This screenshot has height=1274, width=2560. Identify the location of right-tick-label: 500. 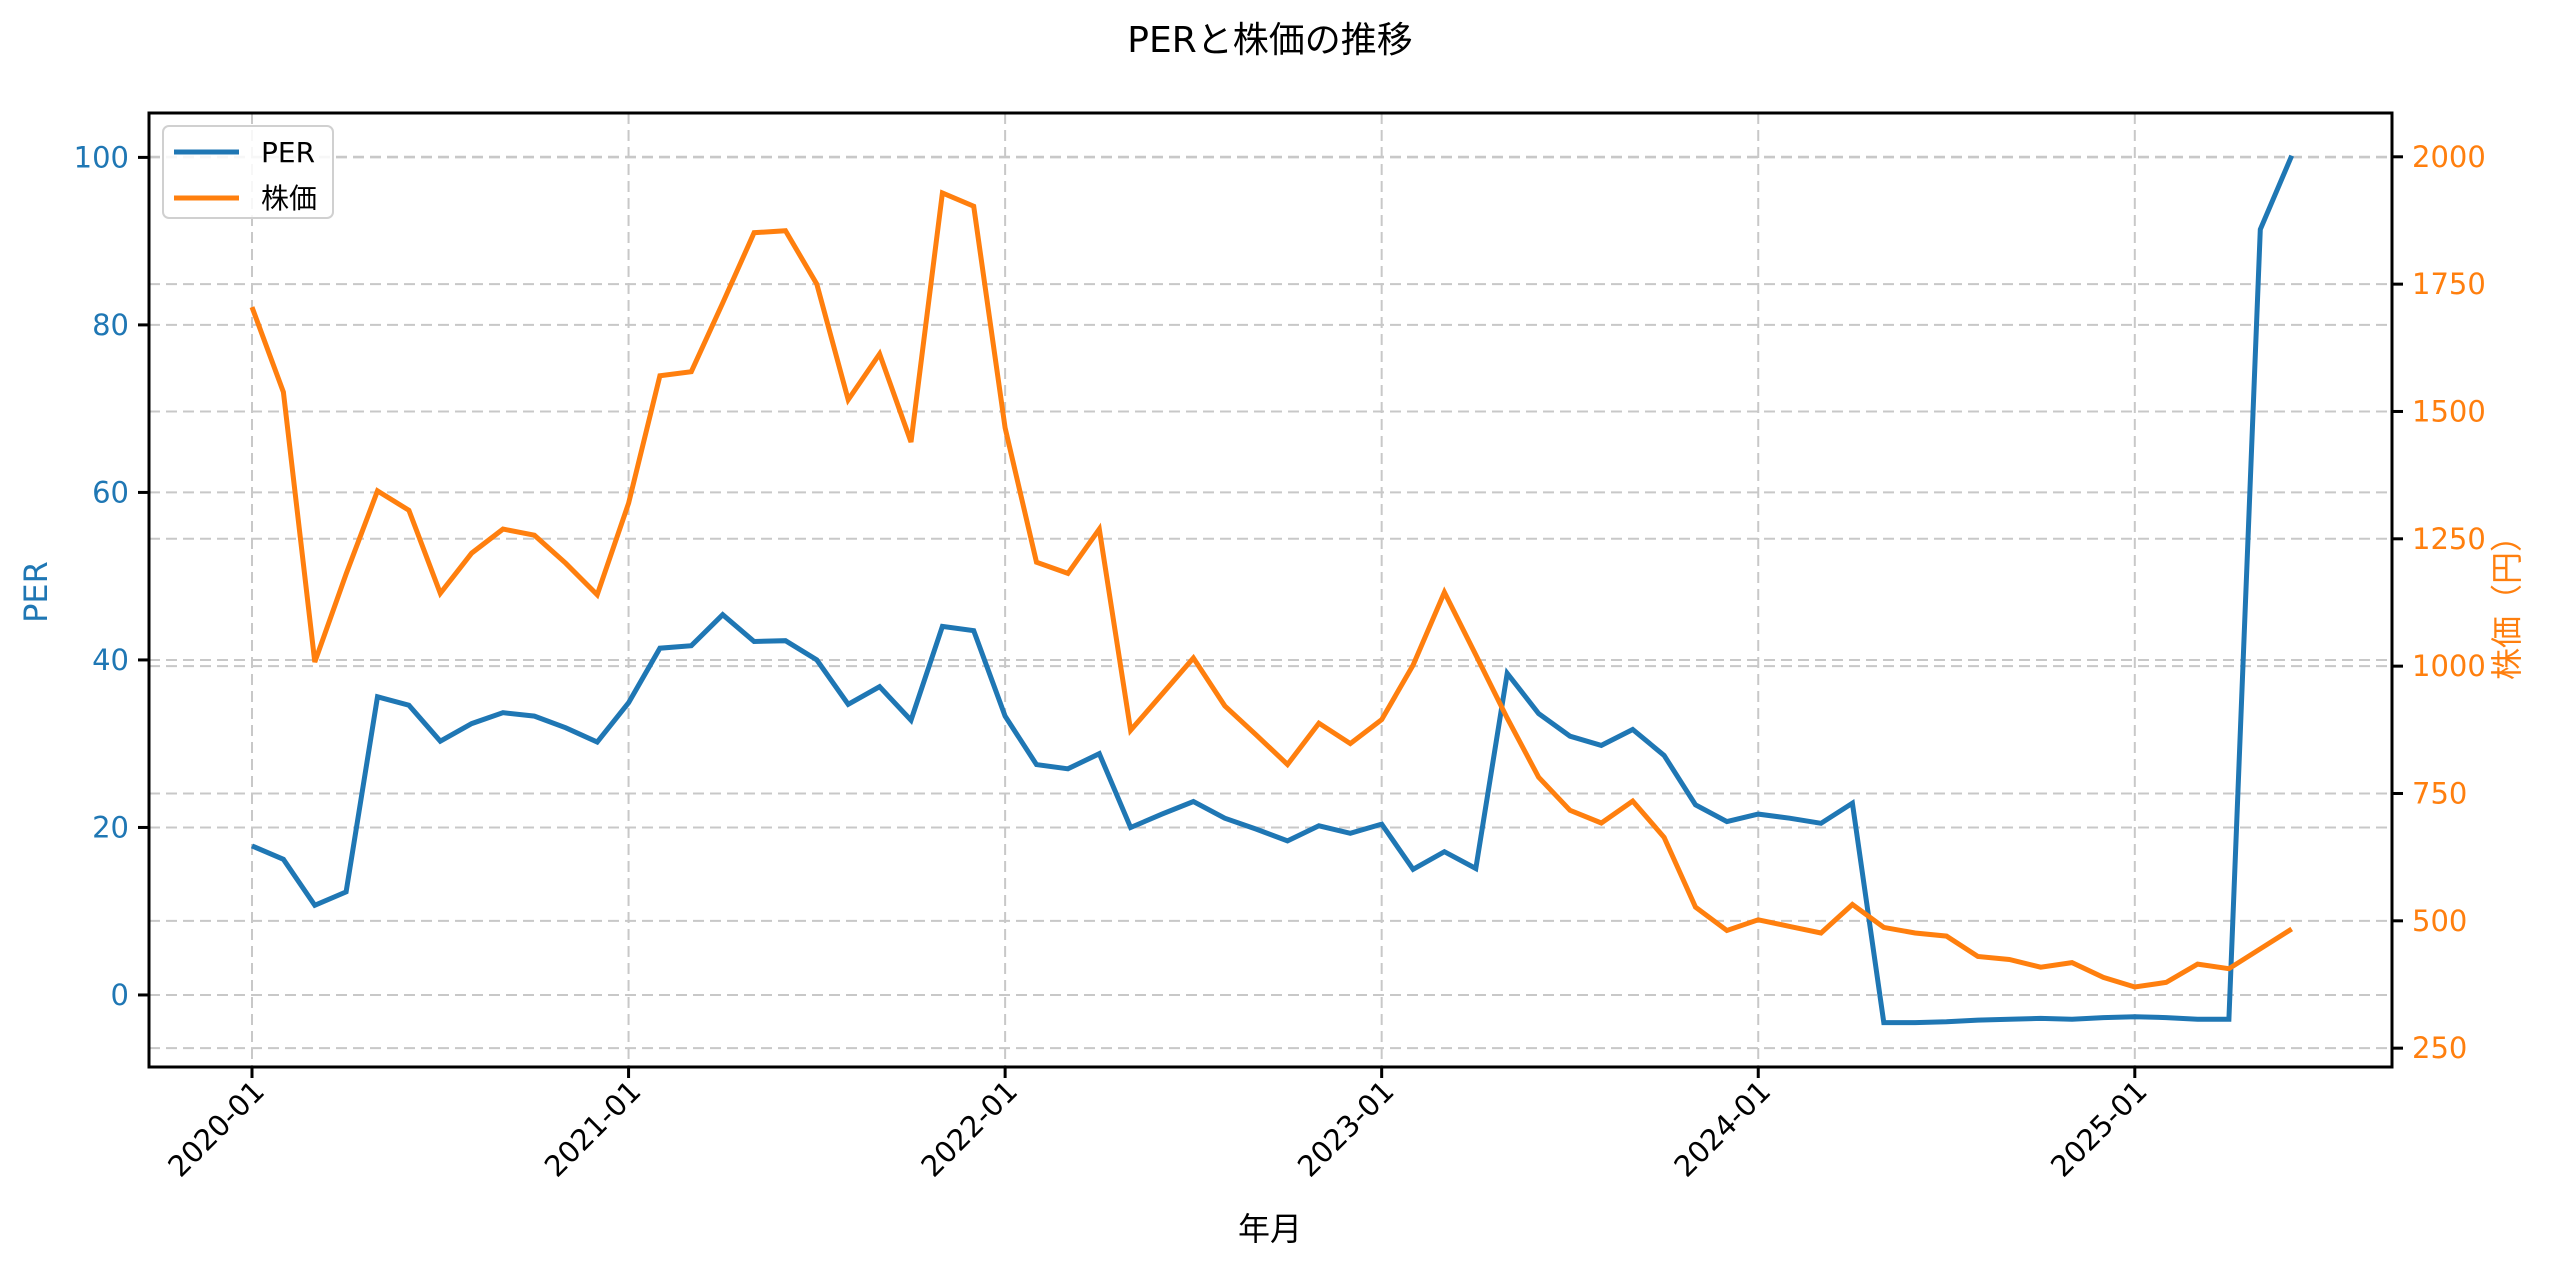
(2439, 921).